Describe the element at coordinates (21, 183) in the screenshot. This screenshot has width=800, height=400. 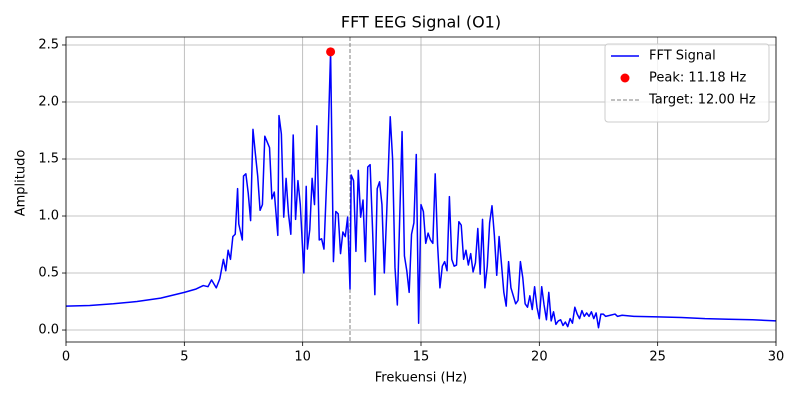
I see `y-axis-label: Amplitudo` at that location.